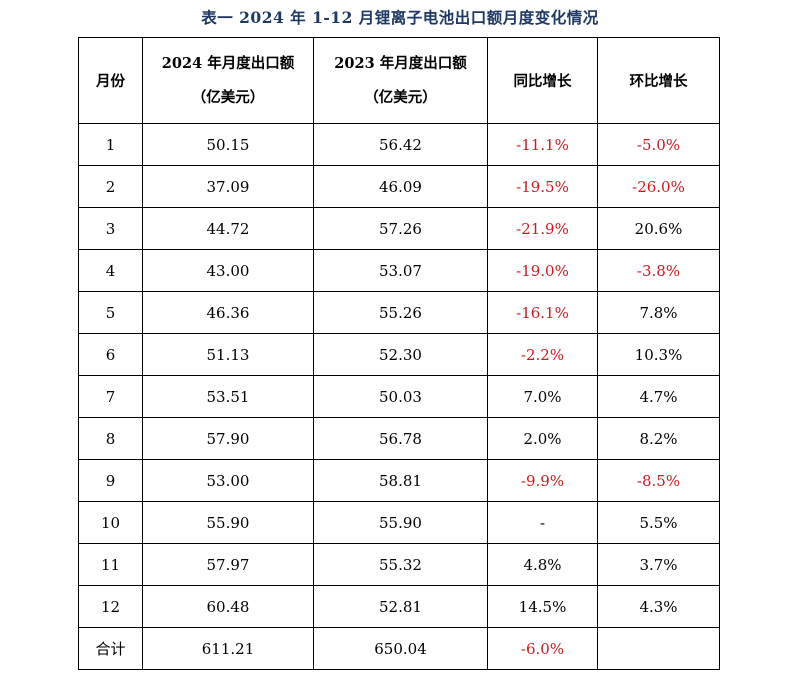 The height and width of the screenshot is (684, 800). I want to click on cell-yoy: -11.1%, so click(542, 144).